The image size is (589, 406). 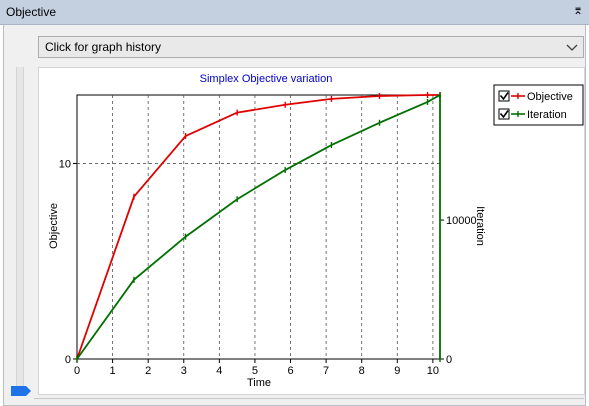 What do you see at coordinates (326, 371) in the screenshot?
I see `x-tick-label: 7` at bounding box center [326, 371].